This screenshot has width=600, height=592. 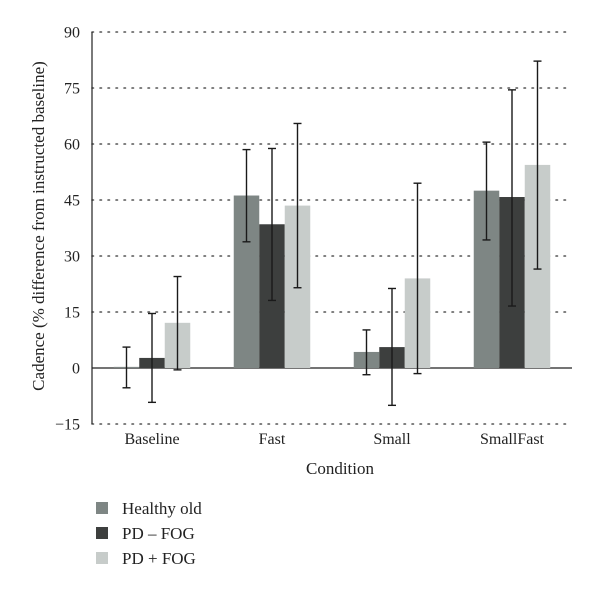 I want to click on x-tick-label: Fast, so click(x=272, y=439).